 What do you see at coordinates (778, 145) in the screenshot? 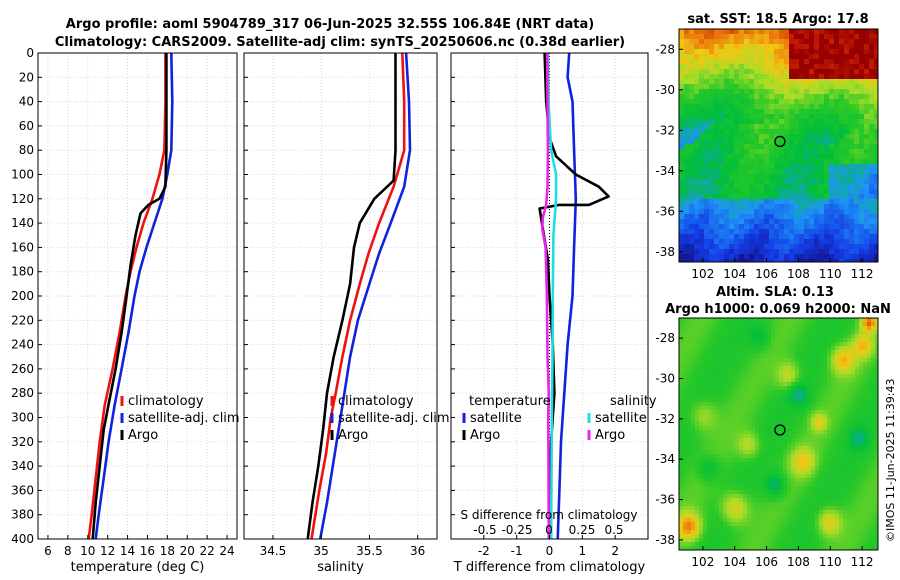
I see `map-field` at bounding box center [778, 145].